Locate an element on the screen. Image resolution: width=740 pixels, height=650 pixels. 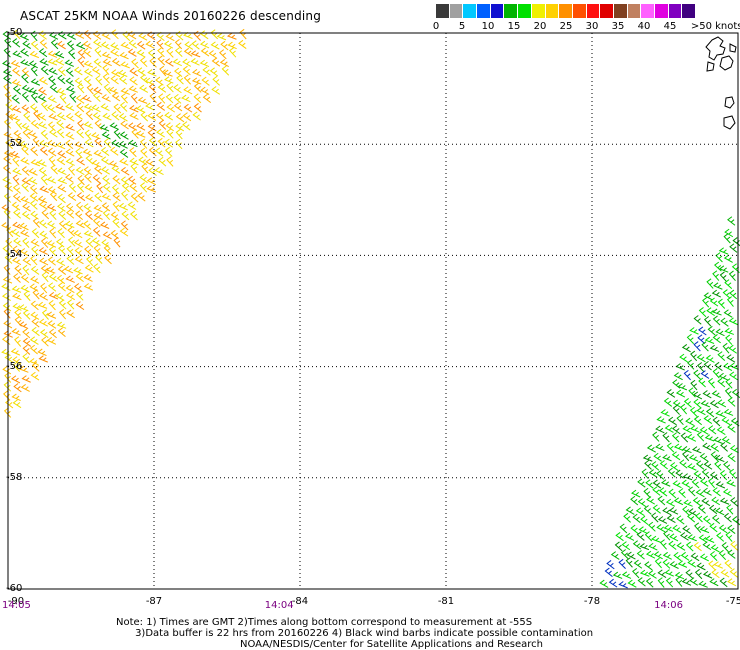
latitude-label: -58 is located at coordinates (14, 477).